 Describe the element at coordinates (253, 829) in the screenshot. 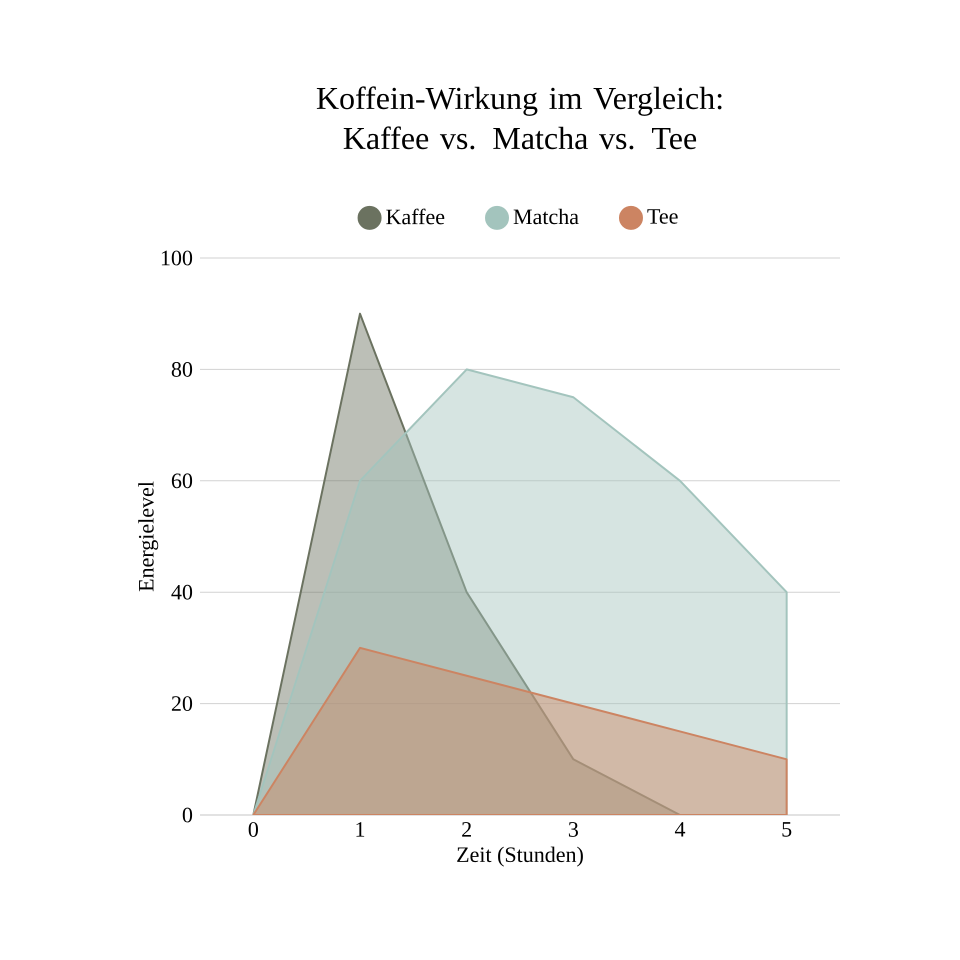

I see `x-tick-label: 0` at that location.